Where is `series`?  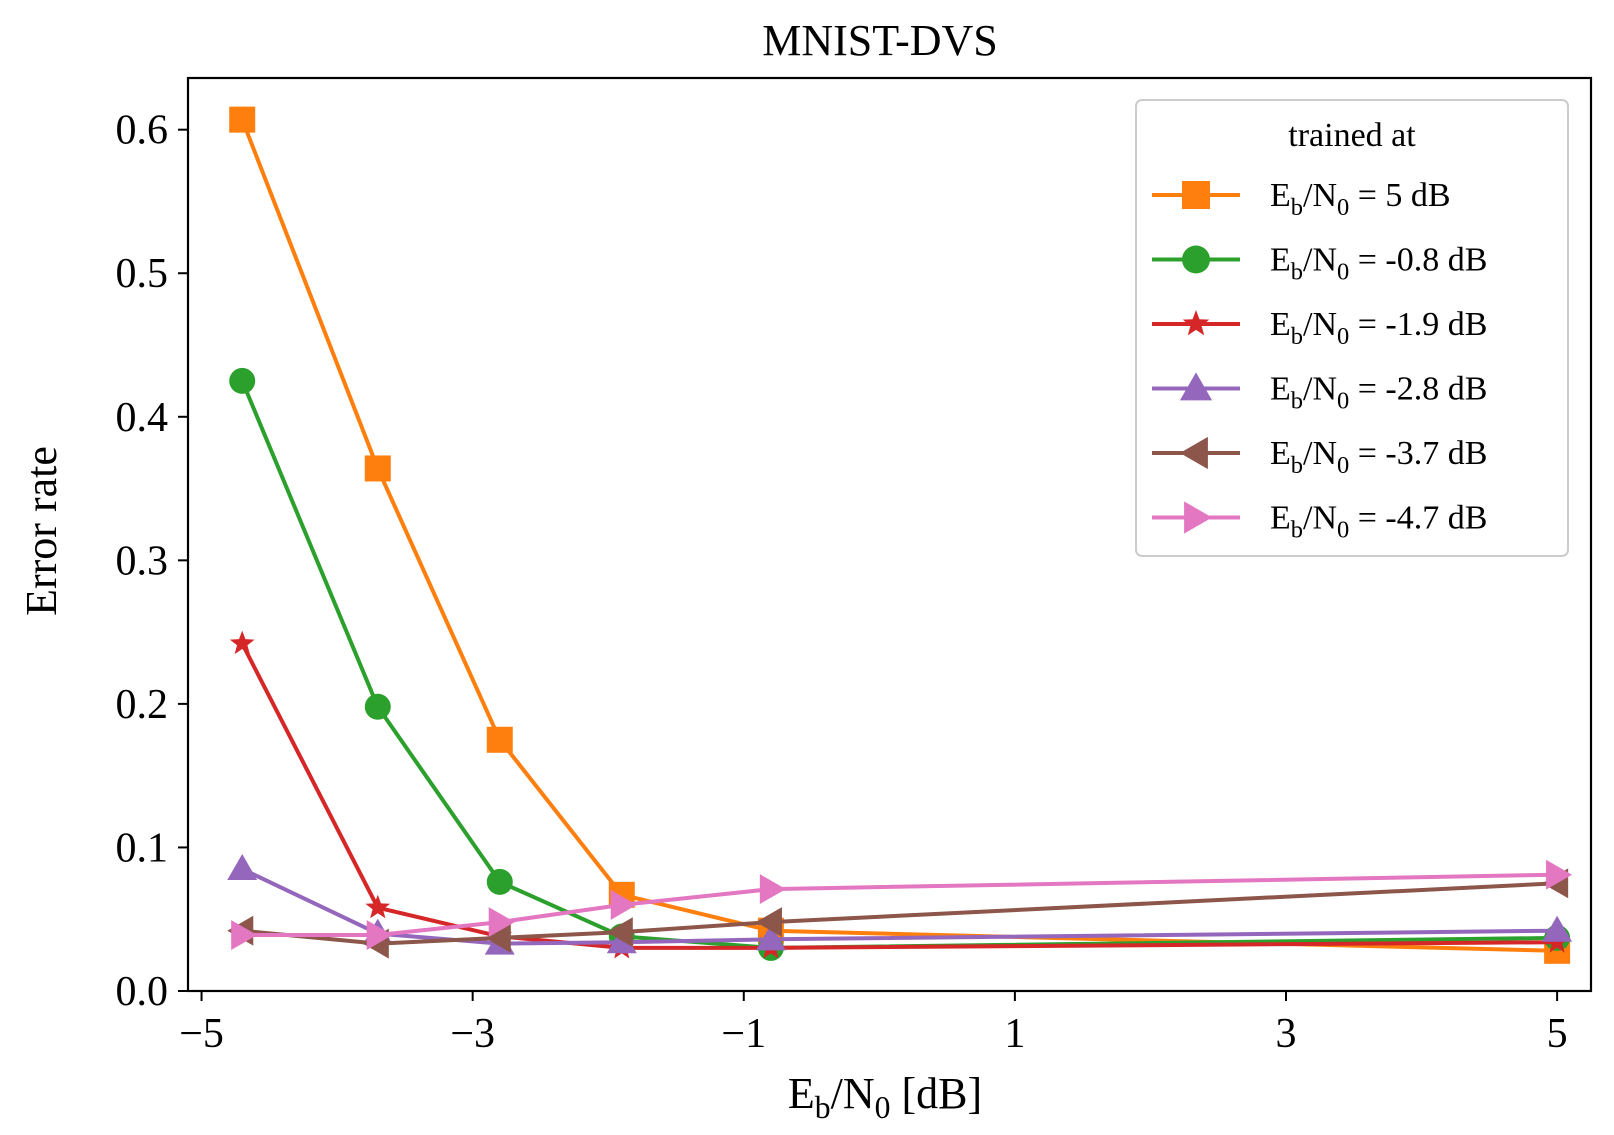
series is located at coordinates (902, 904).